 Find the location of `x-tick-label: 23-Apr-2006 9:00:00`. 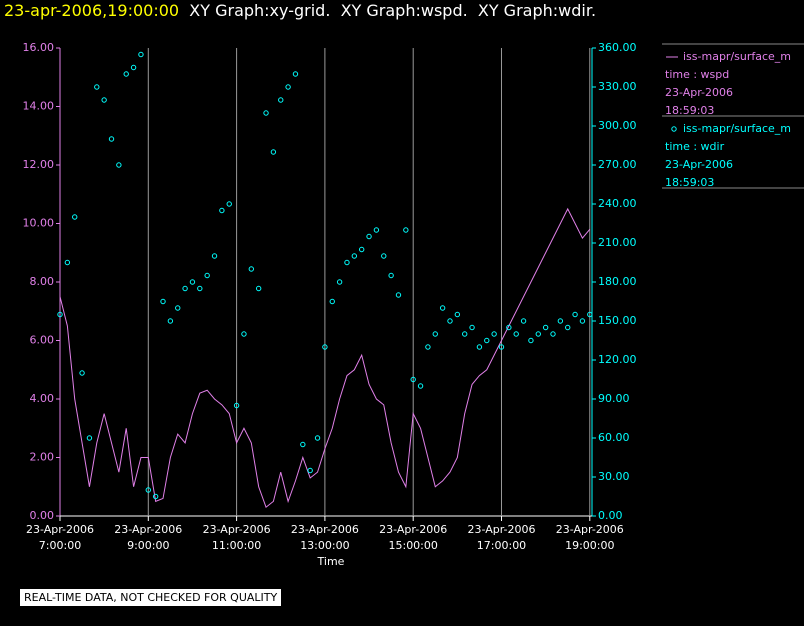

x-tick-label: 23-Apr-2006 9:00:00 is located at coordinates (148, 537).